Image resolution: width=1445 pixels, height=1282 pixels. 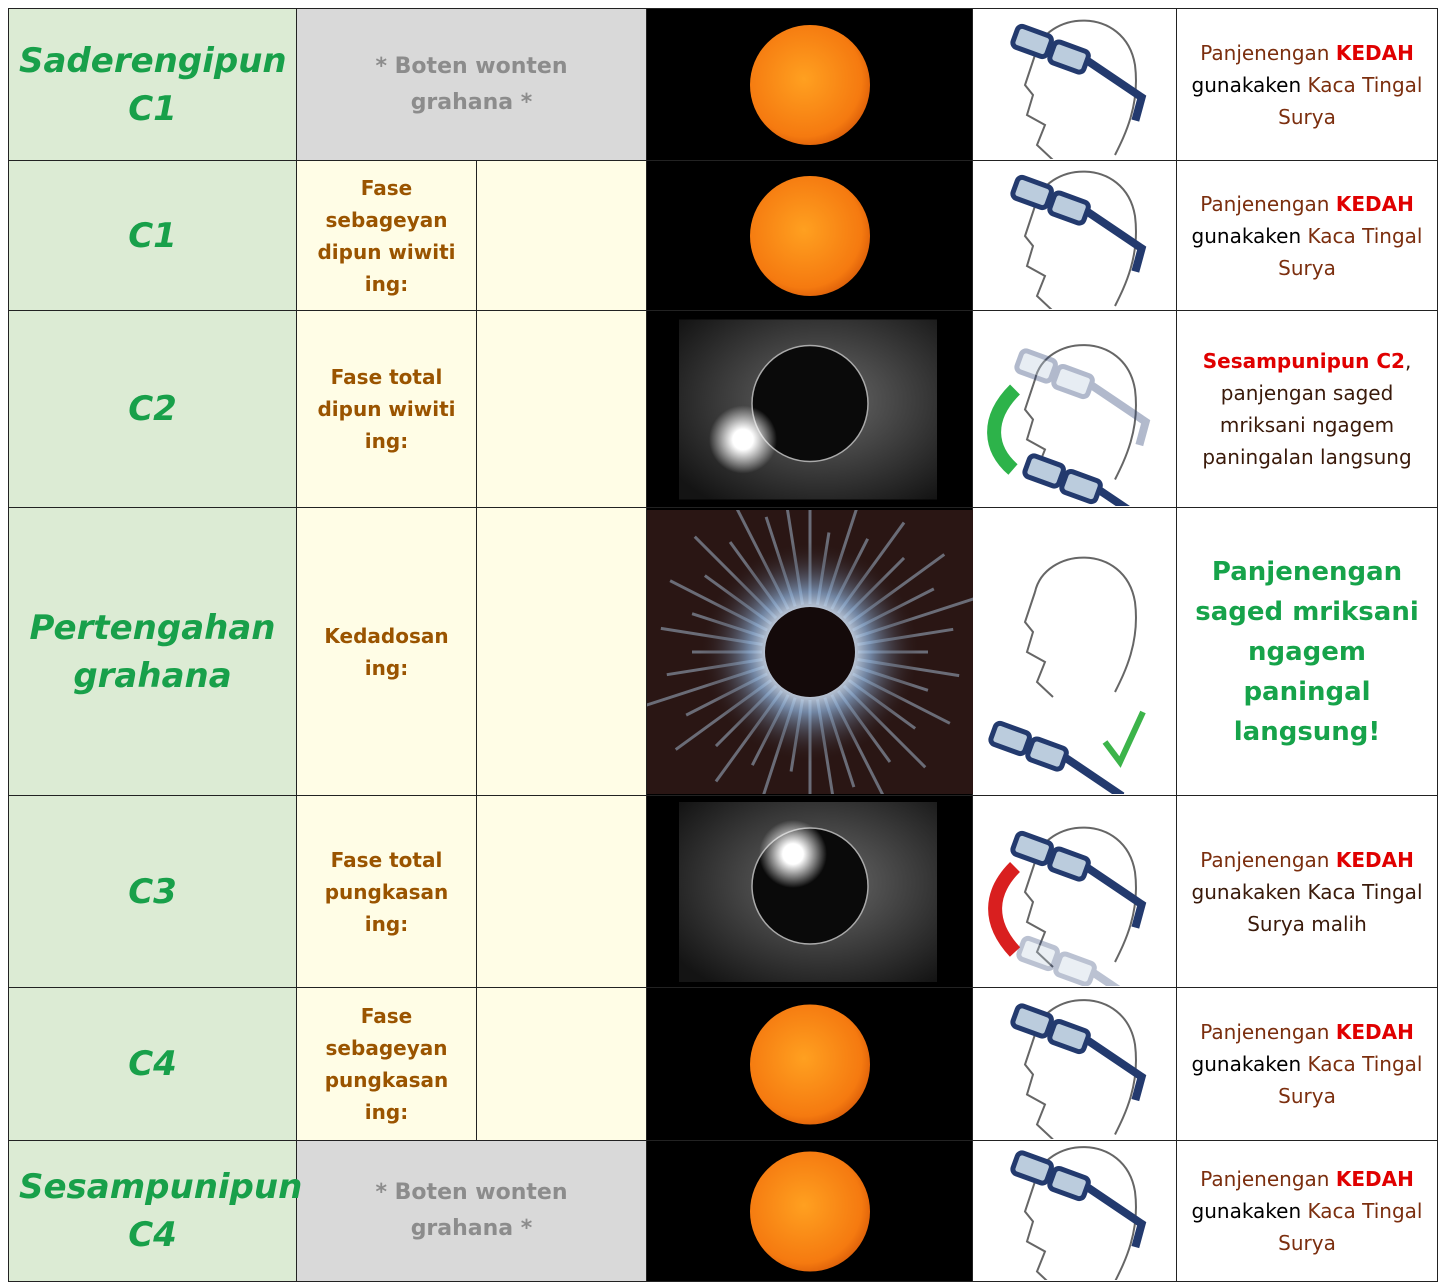 What do you see at coordinates (155, 1211) in the screenshot?
I see `phase-cell: Sesampunipun C4` at bounding box center [155, 1211].